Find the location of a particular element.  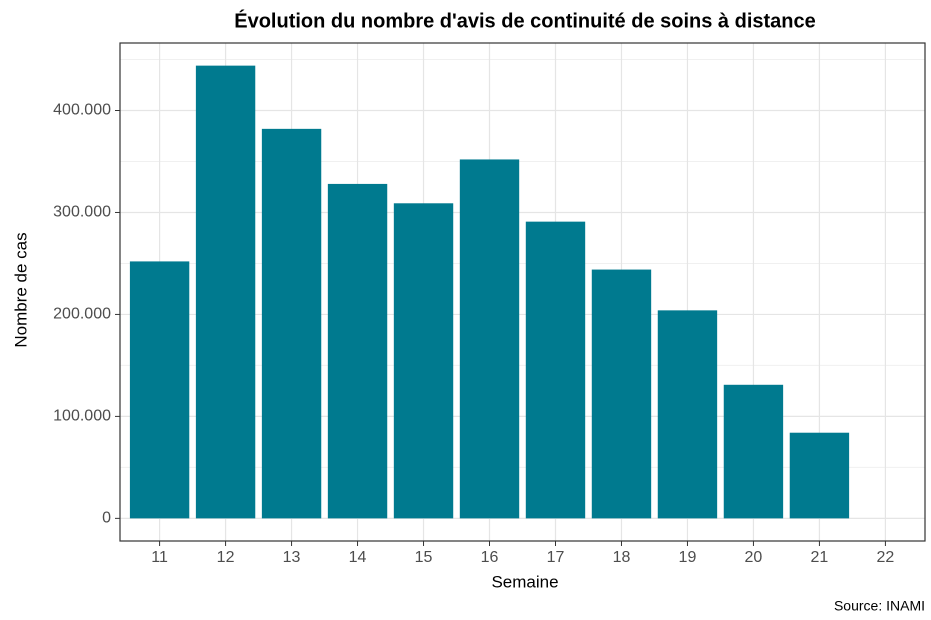

x-axis-label: Semaine is located at coordinates (524, 581).